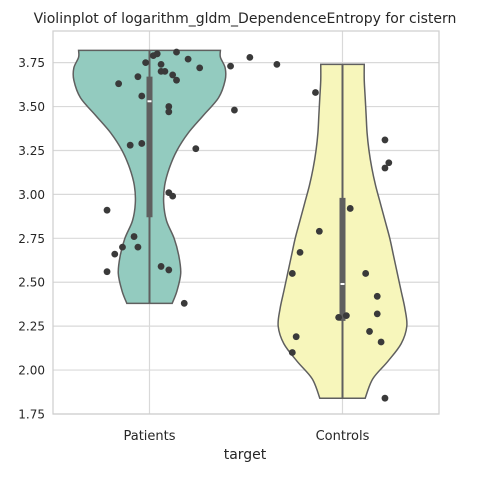 This screenshot has height=478, width=478. I want to click on y-tick-label: 2.25, so click(31, 327).